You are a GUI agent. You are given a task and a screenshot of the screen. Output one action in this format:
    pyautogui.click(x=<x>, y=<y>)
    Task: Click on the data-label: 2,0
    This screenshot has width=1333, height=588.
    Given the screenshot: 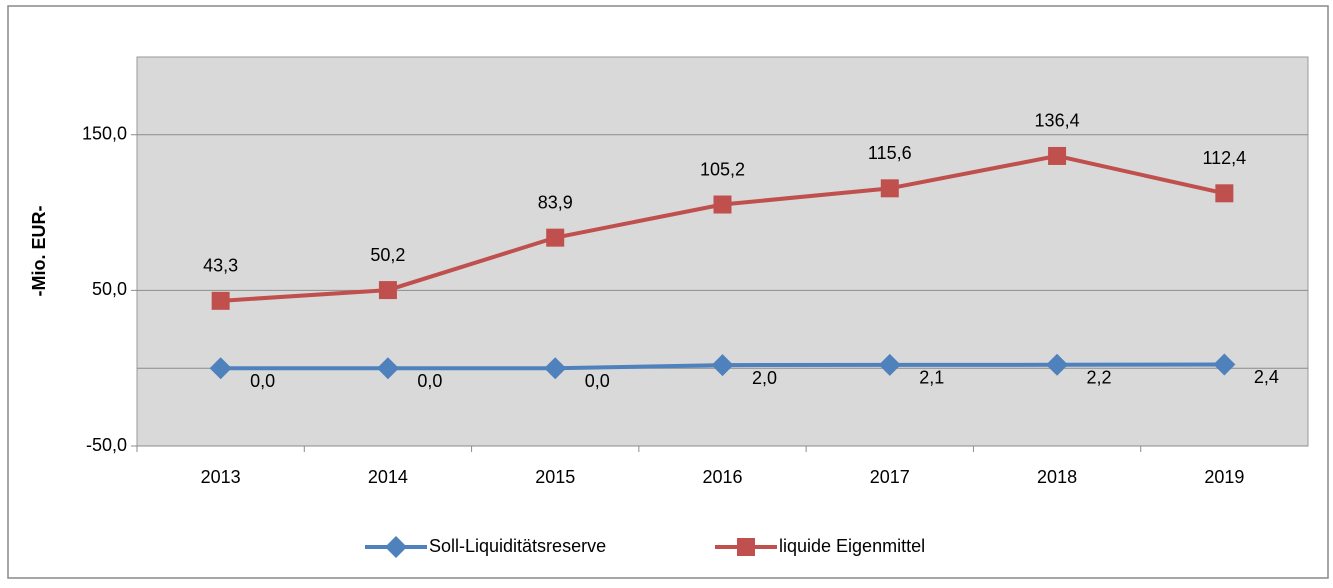 What is the action you would take?
    pyautogui.click(x=764, y=378)
    